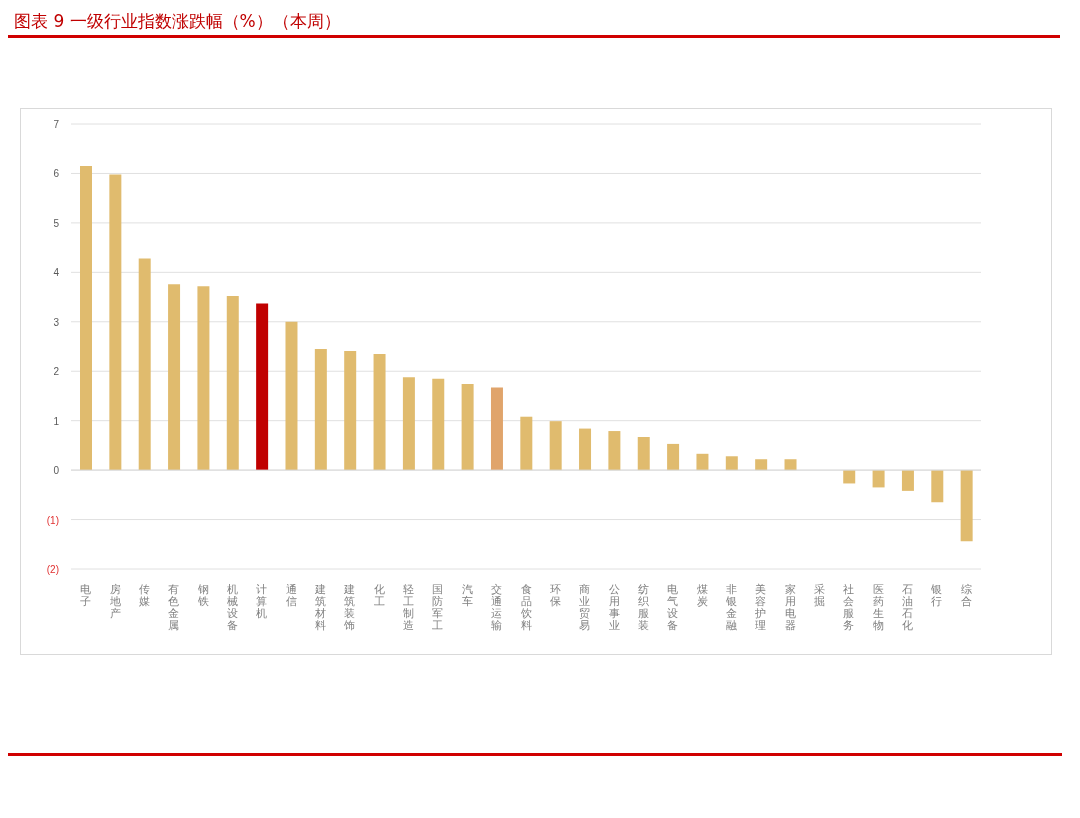 The image size is (1080, 818). I want to click on y-tick-label: 0, so click(56, 471).